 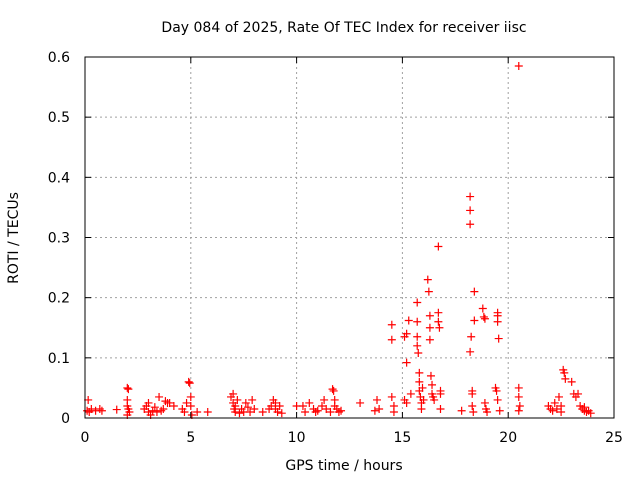 I want to click on y-tick-label: 0.1, so click(x=59, y=359).